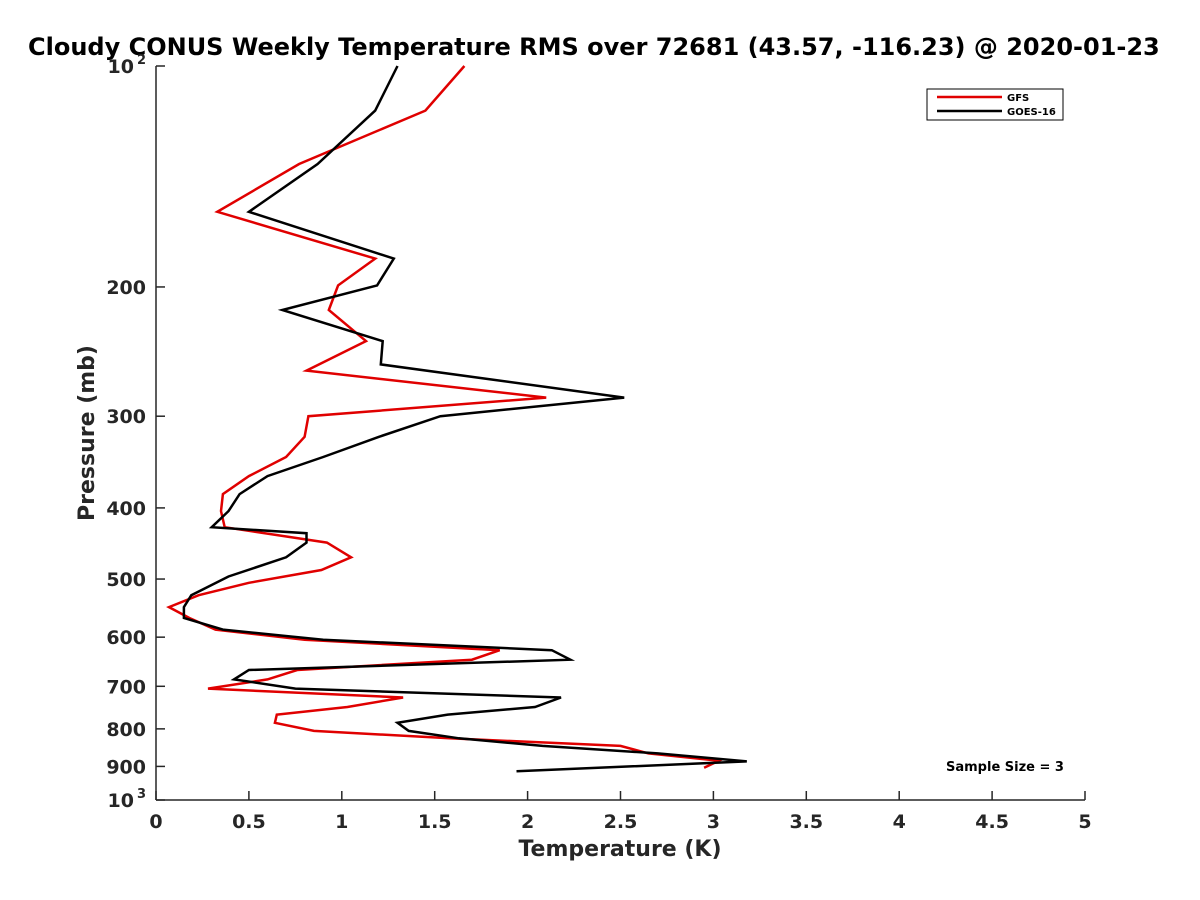  What do you see at coordinates (341, 822) in the screenshot?
I see `x-tick-label: 1` at bounding box center [341, 822].